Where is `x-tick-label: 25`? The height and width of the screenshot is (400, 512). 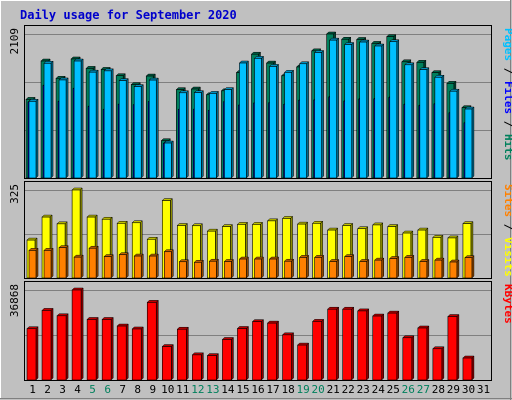 x-tick-label: 25 is located at coordinates (393, 389).